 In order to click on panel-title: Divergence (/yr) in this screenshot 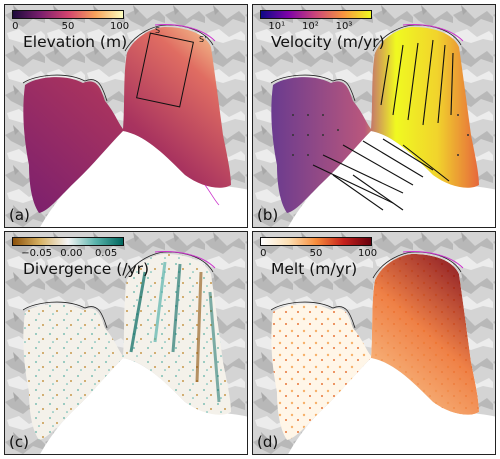, I will do `click(86, 269)`.